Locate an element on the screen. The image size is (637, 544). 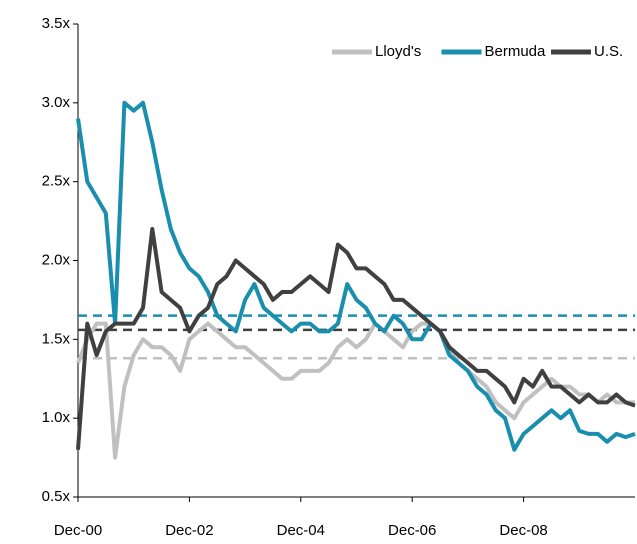
x-tick-label: Dec-08 is located at coordinates (523, 530).